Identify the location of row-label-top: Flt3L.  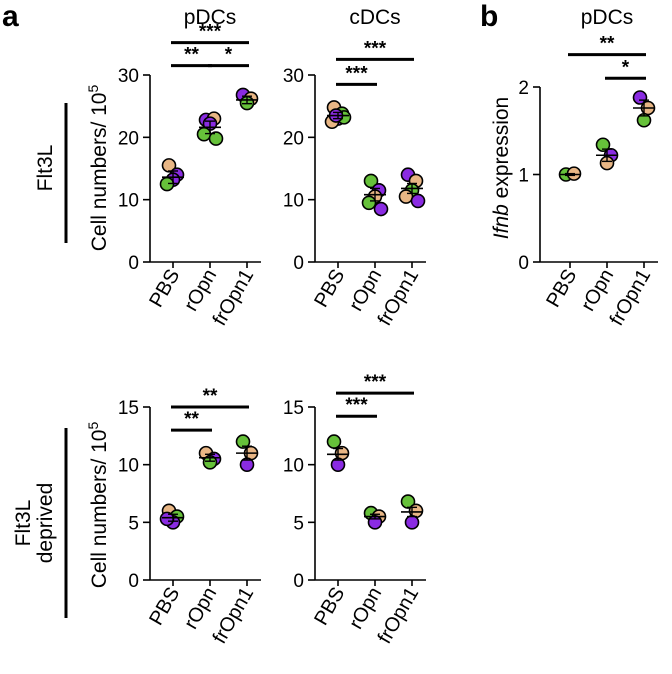
(51, 173).